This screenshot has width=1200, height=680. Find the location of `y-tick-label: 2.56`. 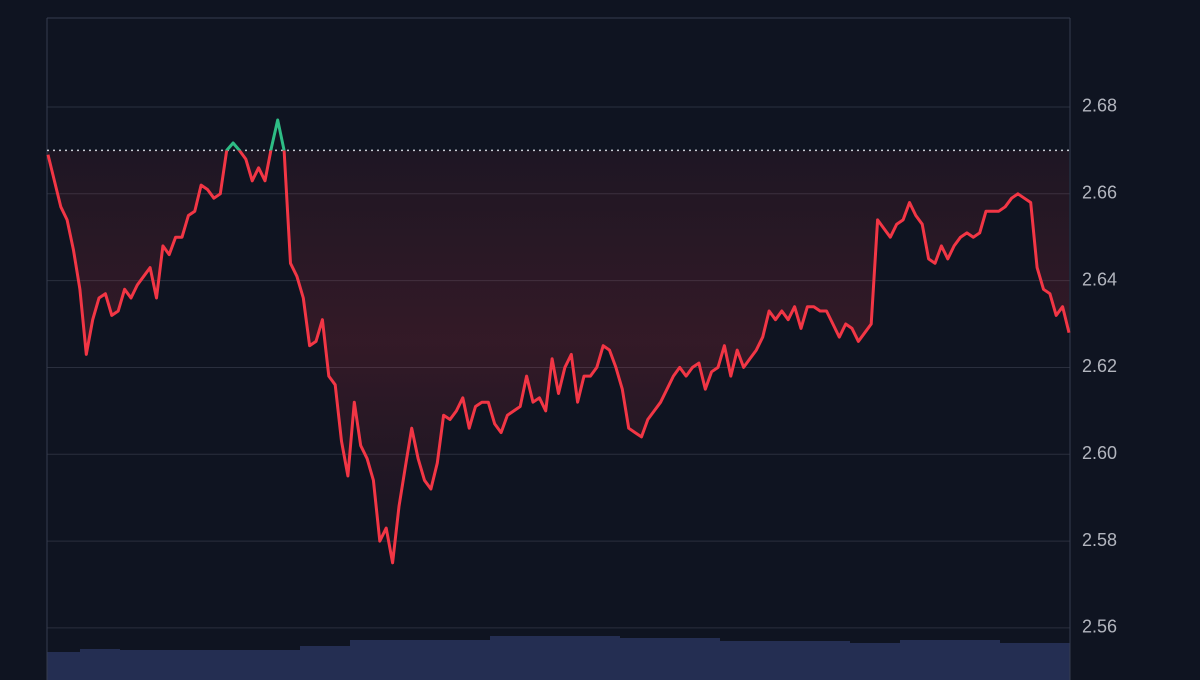

y-tick-label: 2.56 is located at coordinates (1099, 627).